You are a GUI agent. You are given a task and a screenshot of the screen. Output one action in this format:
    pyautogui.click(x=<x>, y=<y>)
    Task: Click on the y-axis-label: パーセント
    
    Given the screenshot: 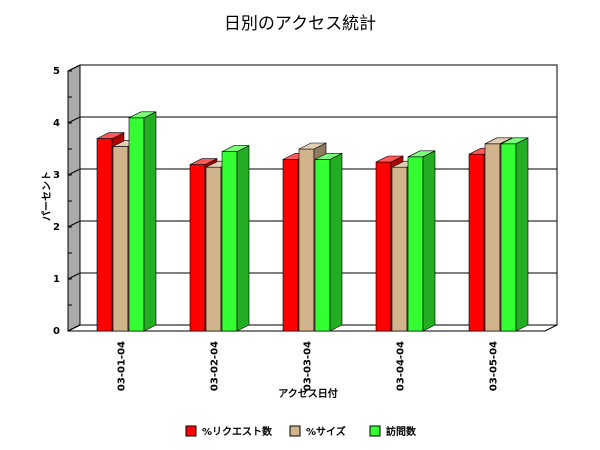 What is the action you would take?
    pyautogui.click(x=47, y=196)
    